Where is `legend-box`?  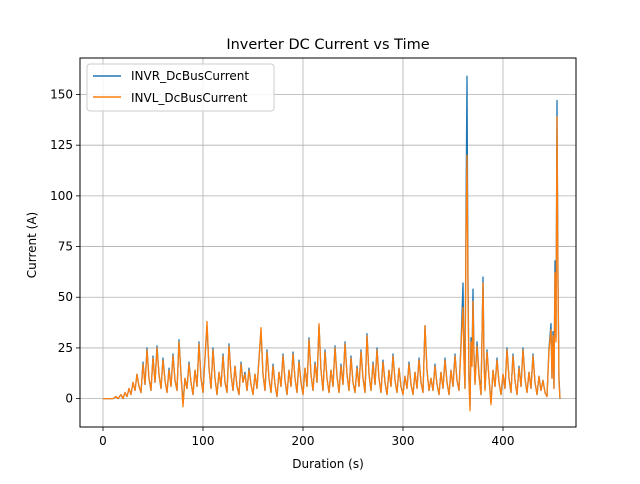
legend-box is located at coordinates (180, 87).